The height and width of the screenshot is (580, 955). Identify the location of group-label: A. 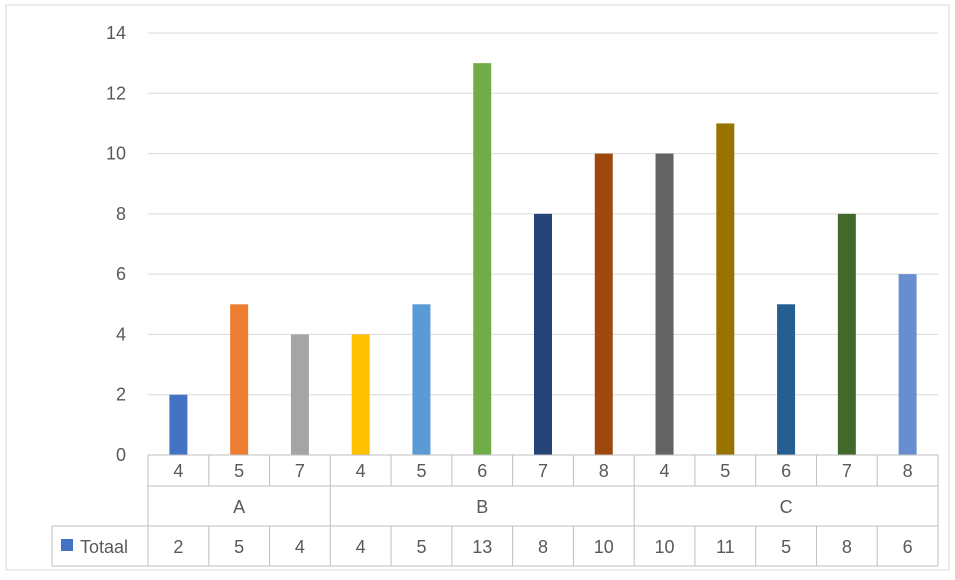
(239, 507).